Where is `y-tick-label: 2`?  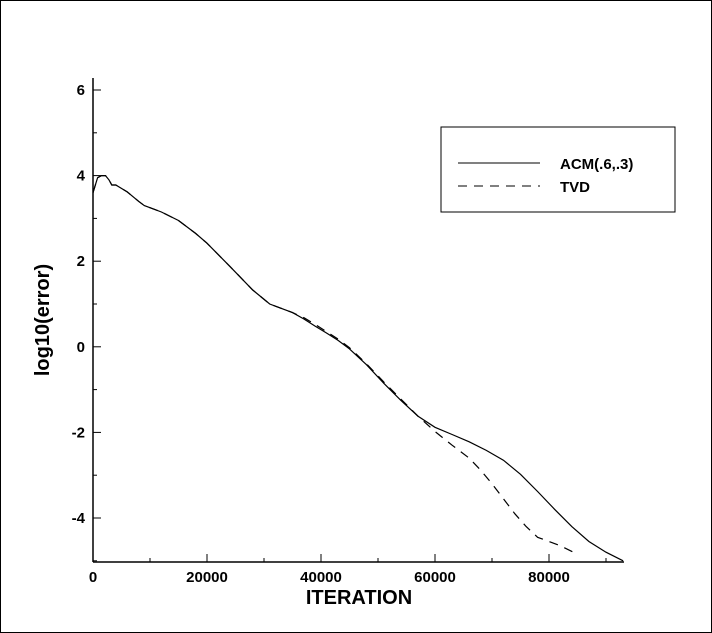
y-tick-label: 2 is located at coordinates (81, 261).